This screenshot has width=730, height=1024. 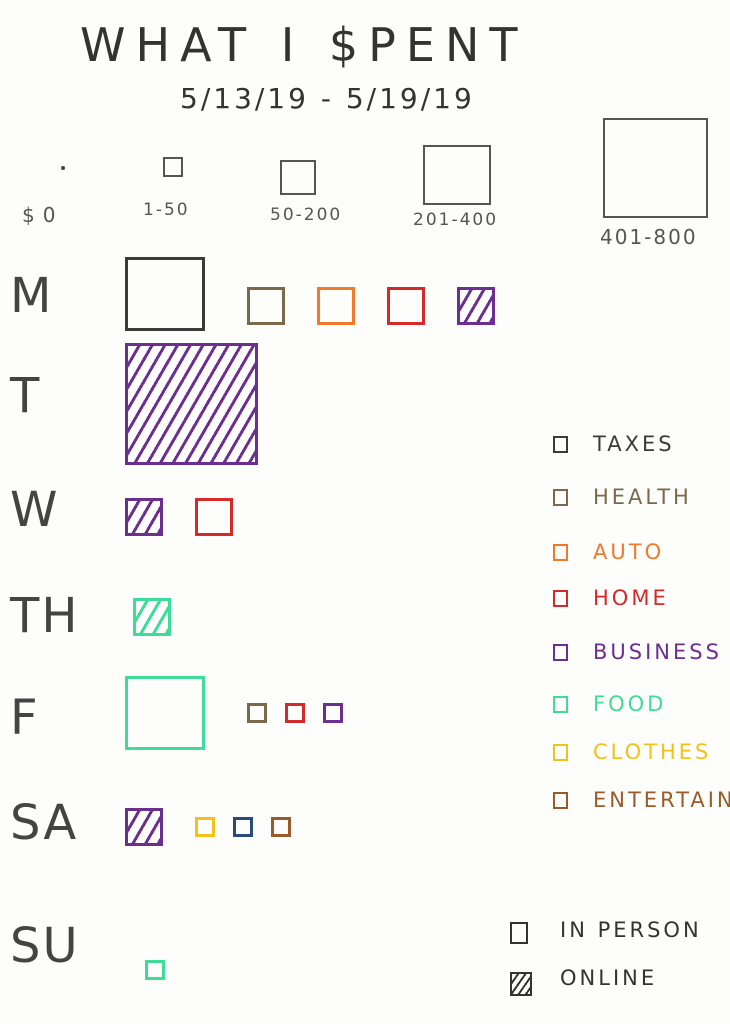 I want to click on category-label: FOOD, so click(x=630, y=704).